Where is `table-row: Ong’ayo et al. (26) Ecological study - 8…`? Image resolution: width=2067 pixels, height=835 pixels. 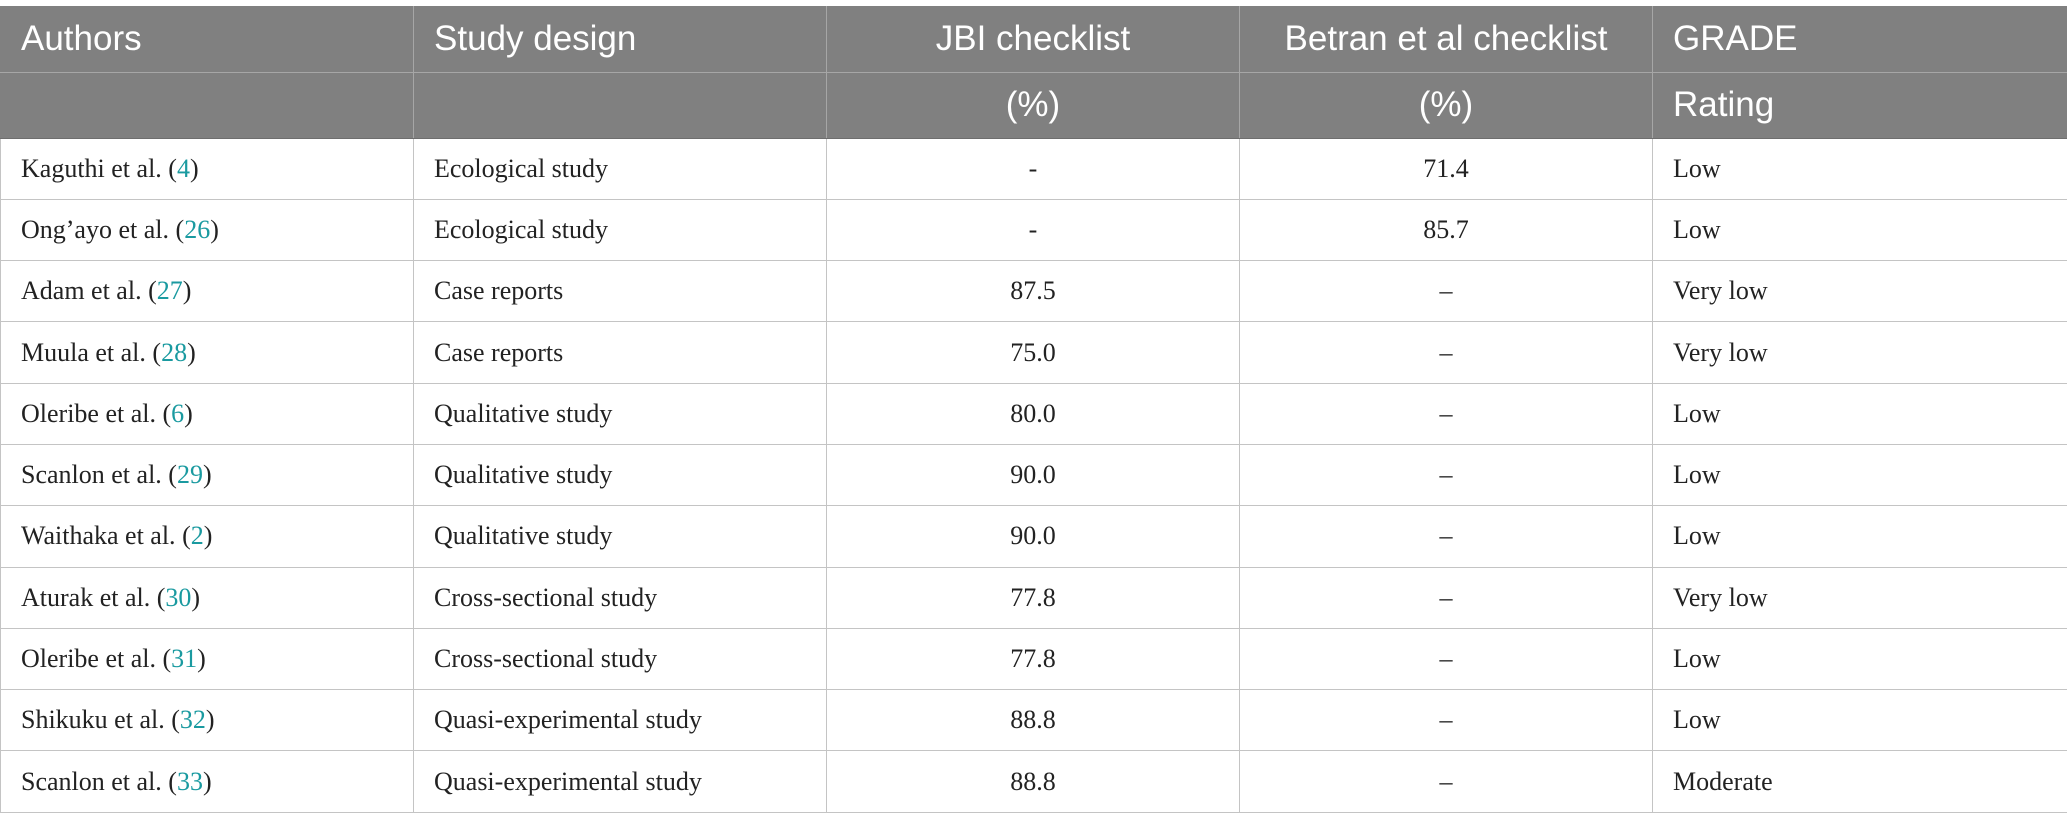
table-row: Ong’ayo et al. (26) Ecological study - 8… is located at coordinates (1033, 230).